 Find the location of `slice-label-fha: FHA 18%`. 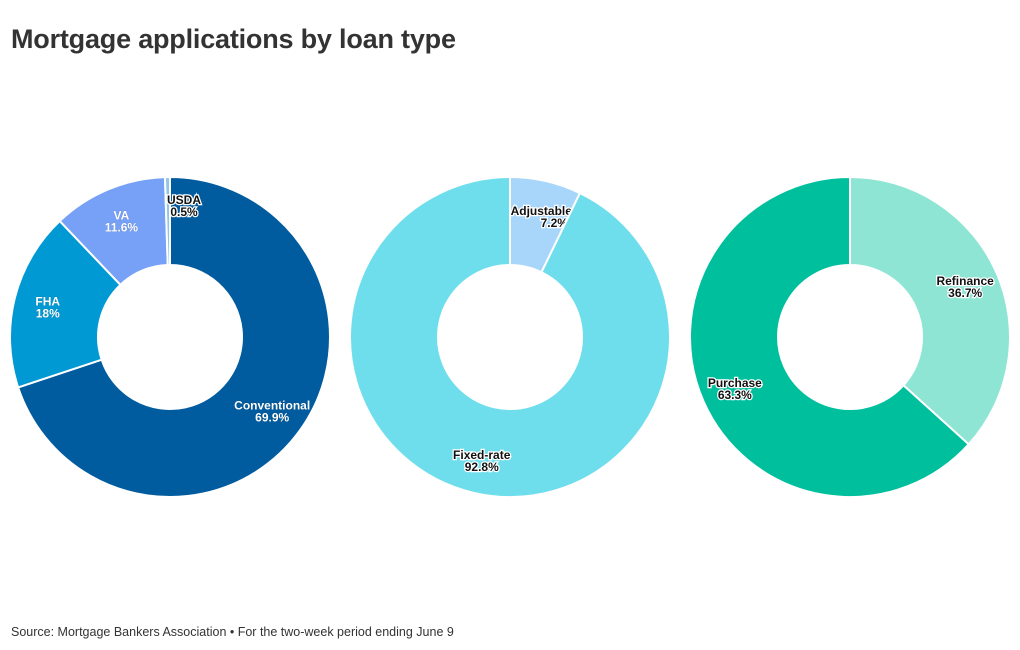

slice-label-fha: FHA 18% is located at coordinates (47, 307).